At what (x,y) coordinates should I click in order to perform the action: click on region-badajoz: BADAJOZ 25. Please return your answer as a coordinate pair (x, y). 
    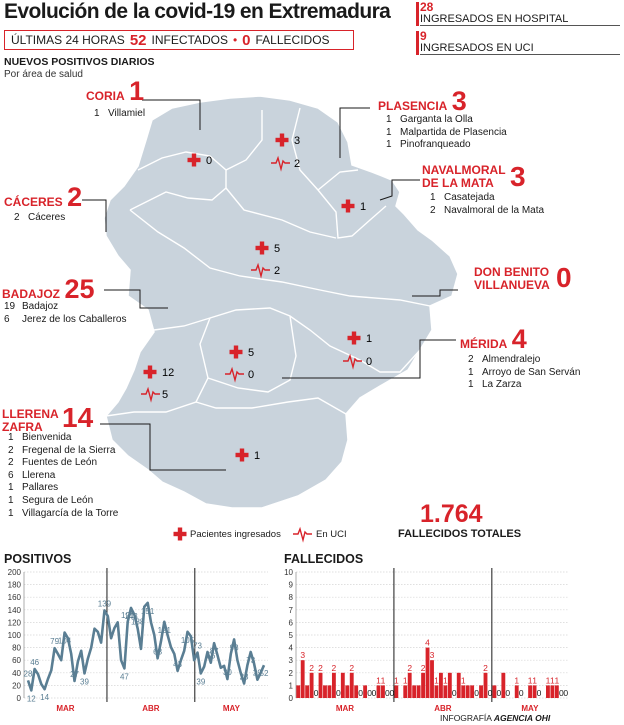
    Looking at the image, I should click on (48, 289).